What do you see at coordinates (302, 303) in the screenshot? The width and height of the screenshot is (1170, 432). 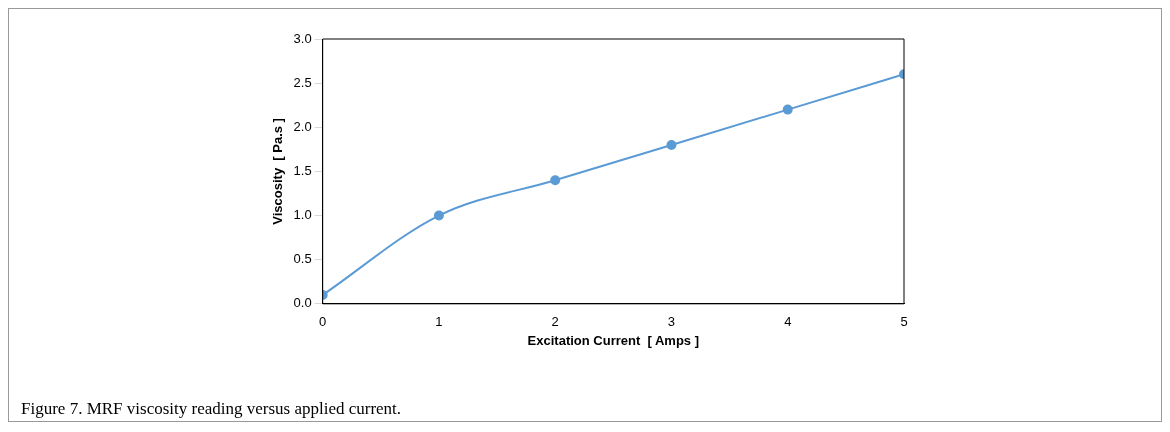 I see `y-tick-label: 0.0` at bounding box center [302, 303].